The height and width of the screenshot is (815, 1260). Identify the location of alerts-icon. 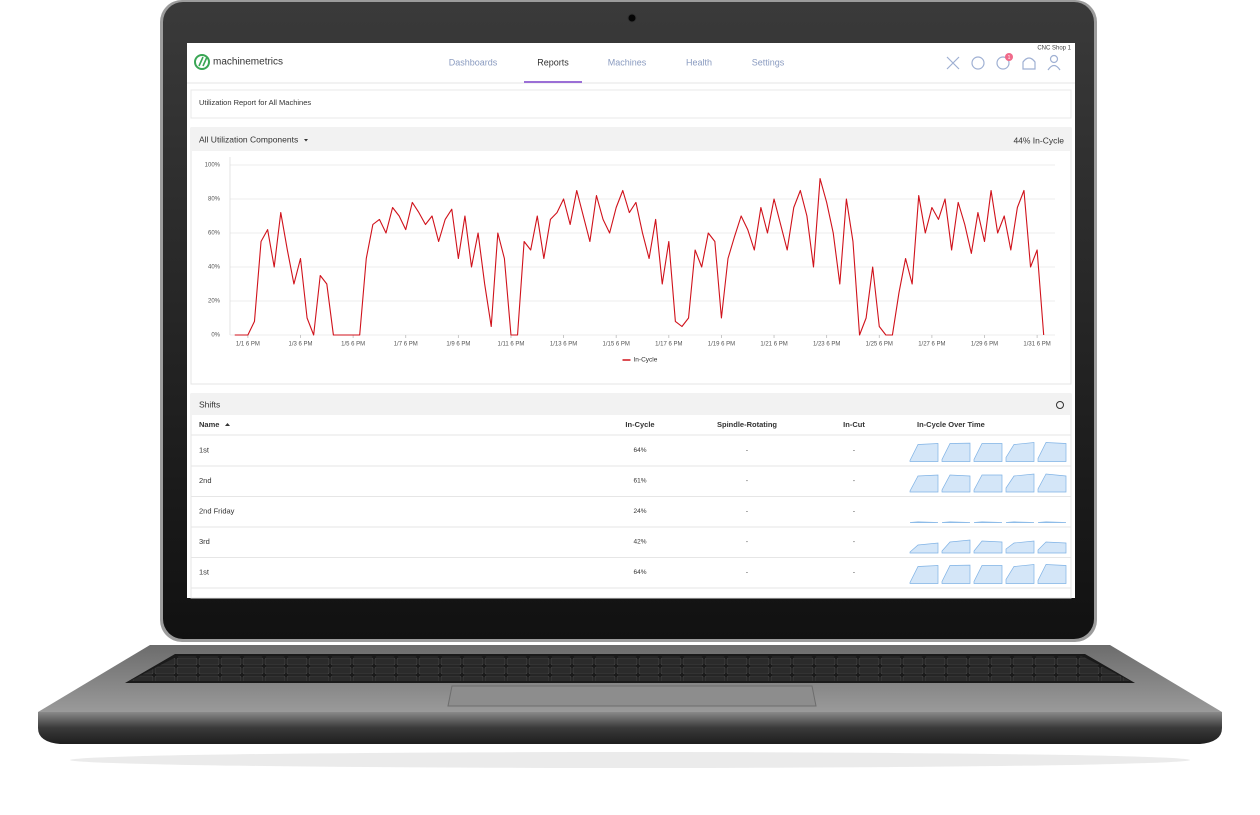
(1003, 63).